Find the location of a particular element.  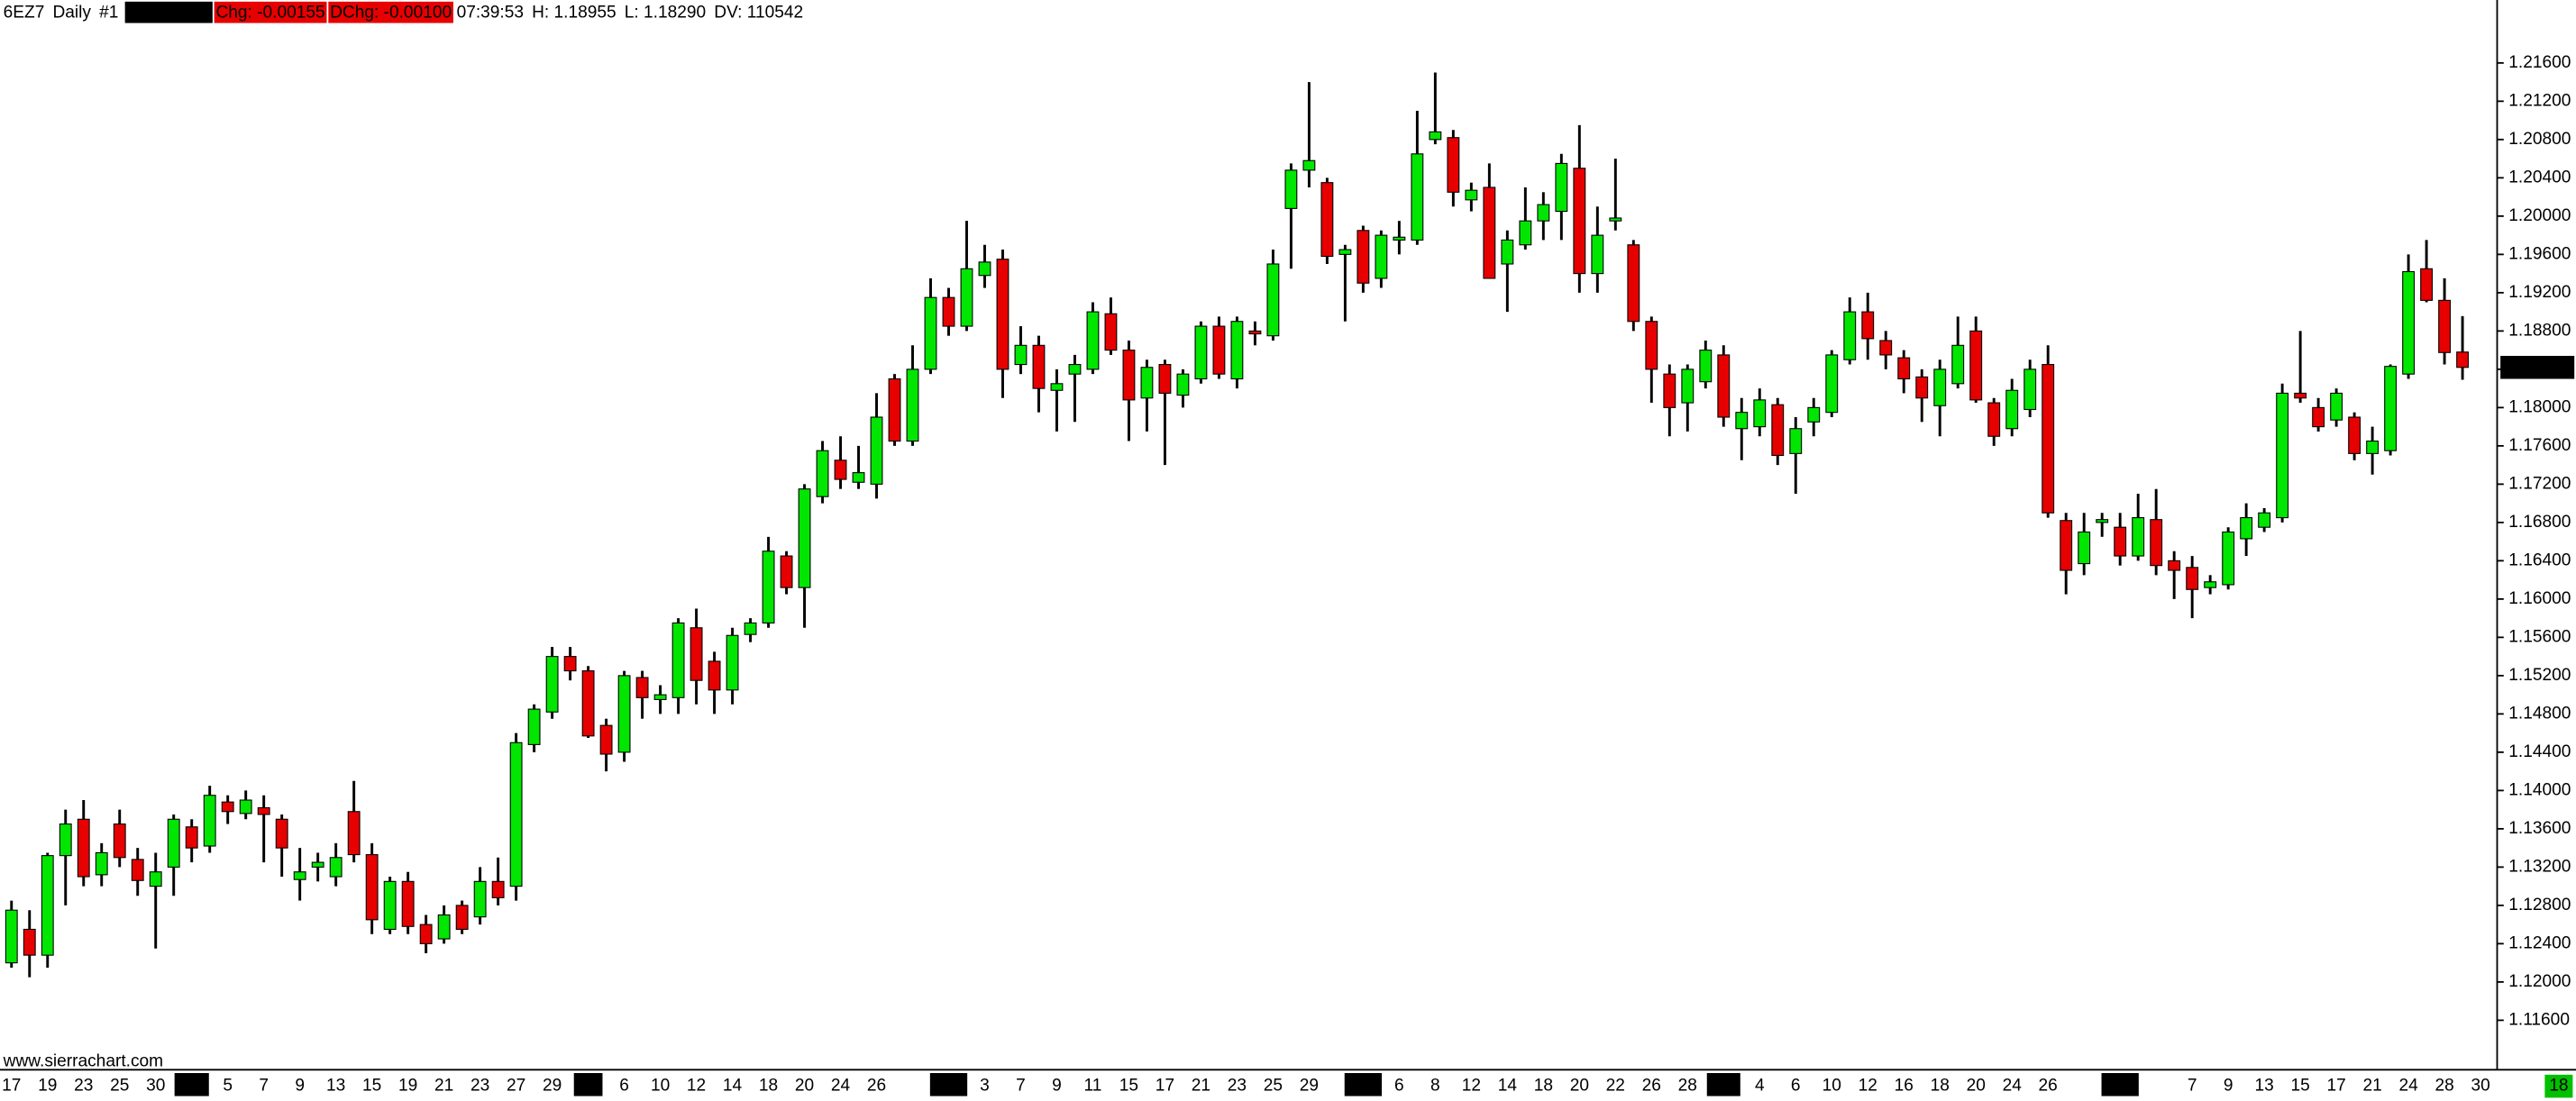

y-tick-label: 1.21200 is located at coordinates (2539, 100).